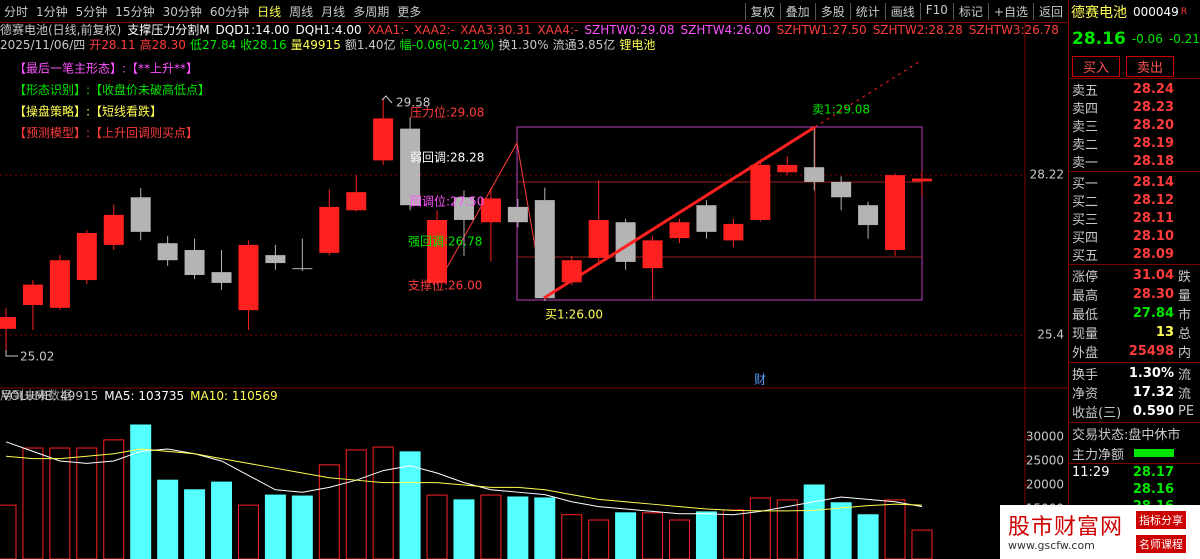 This screenshot has height=559, width=1200. I want to click on info-item: 流通3.85亿, so click(584, 44).